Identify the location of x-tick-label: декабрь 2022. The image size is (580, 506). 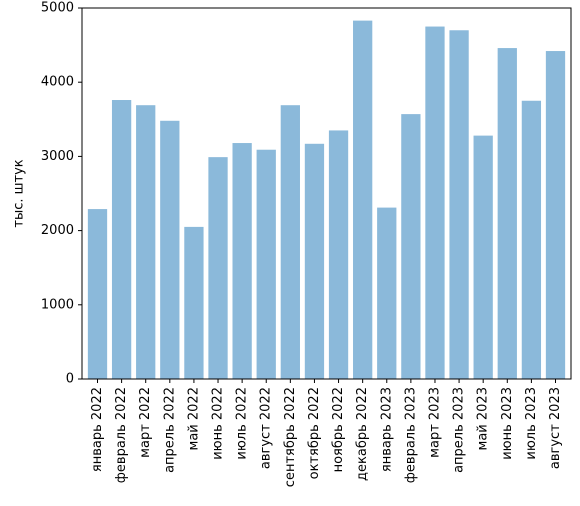
(362, 434).